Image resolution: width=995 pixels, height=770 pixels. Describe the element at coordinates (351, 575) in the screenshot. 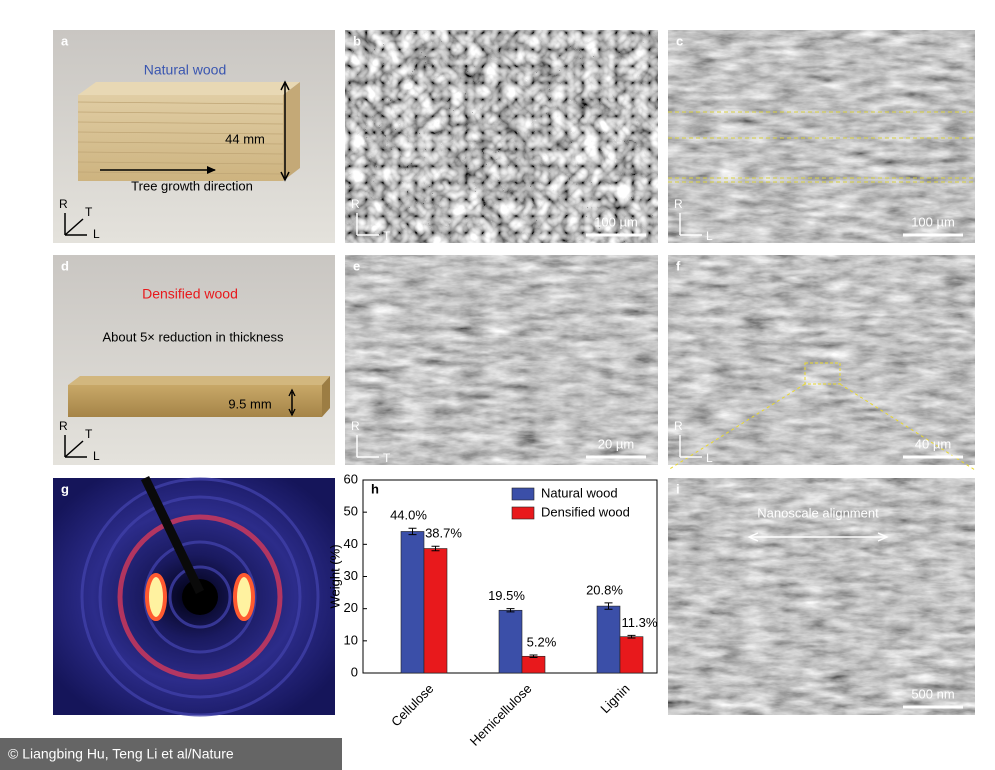

I see `y-tick-label: 30` at that location.